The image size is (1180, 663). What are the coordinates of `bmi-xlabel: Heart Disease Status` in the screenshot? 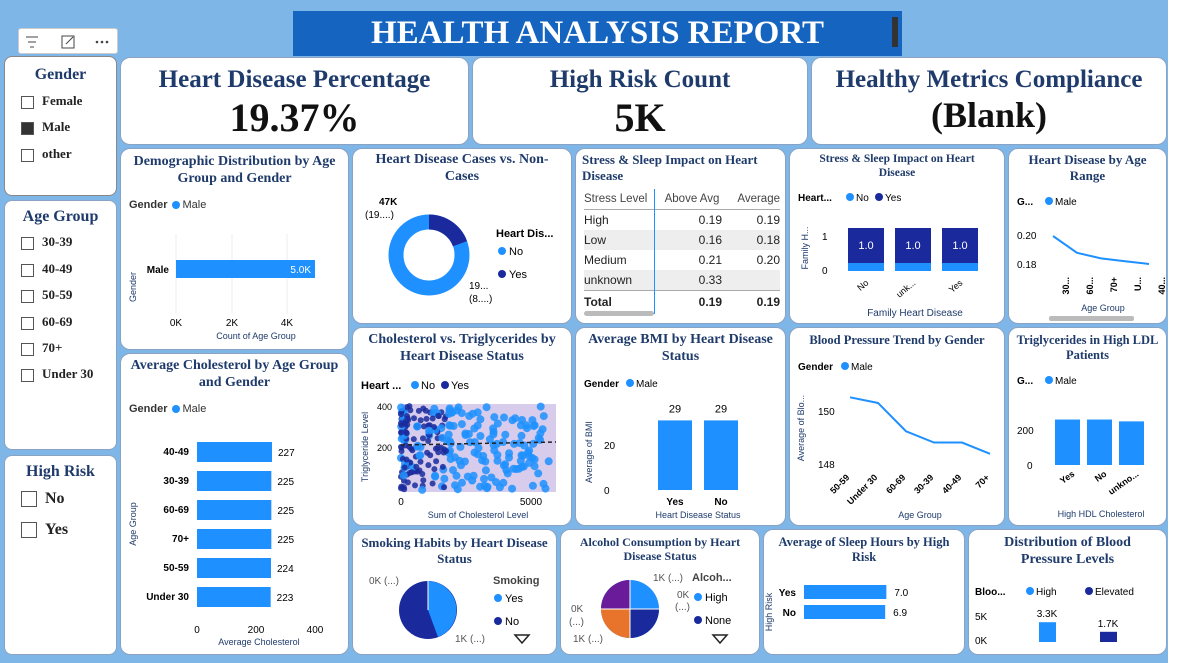 It's located at (698, 515).